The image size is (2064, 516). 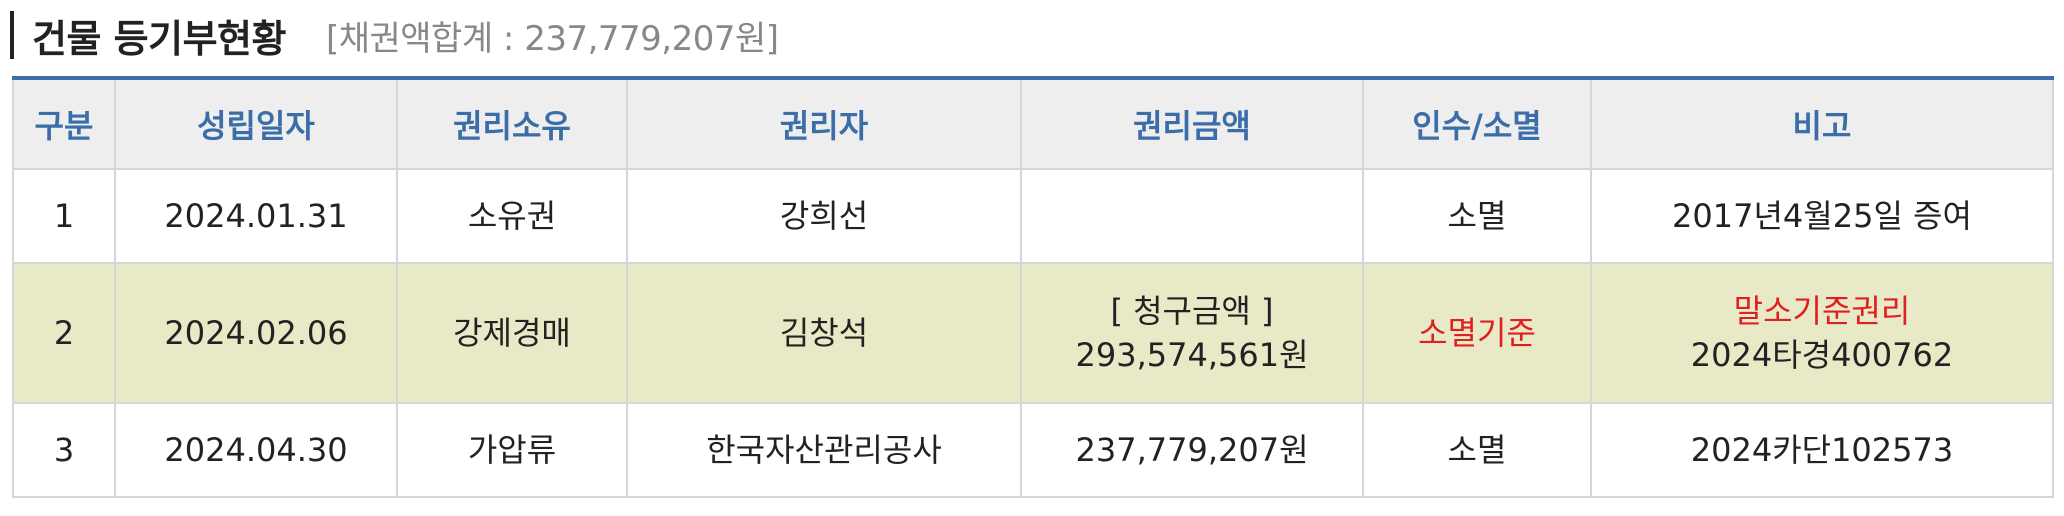 I want to click on cell-right-type: 강제경매, so click(x=512, y=333).